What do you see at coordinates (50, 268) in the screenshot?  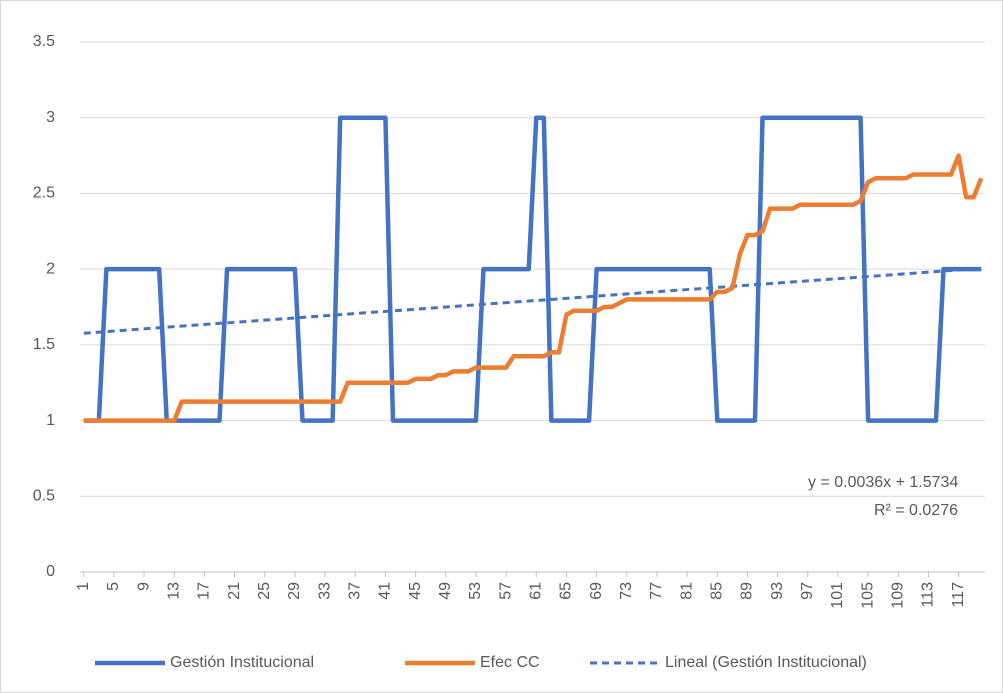 I see `y-tick-label: 2` at bounding box center [50, 268].